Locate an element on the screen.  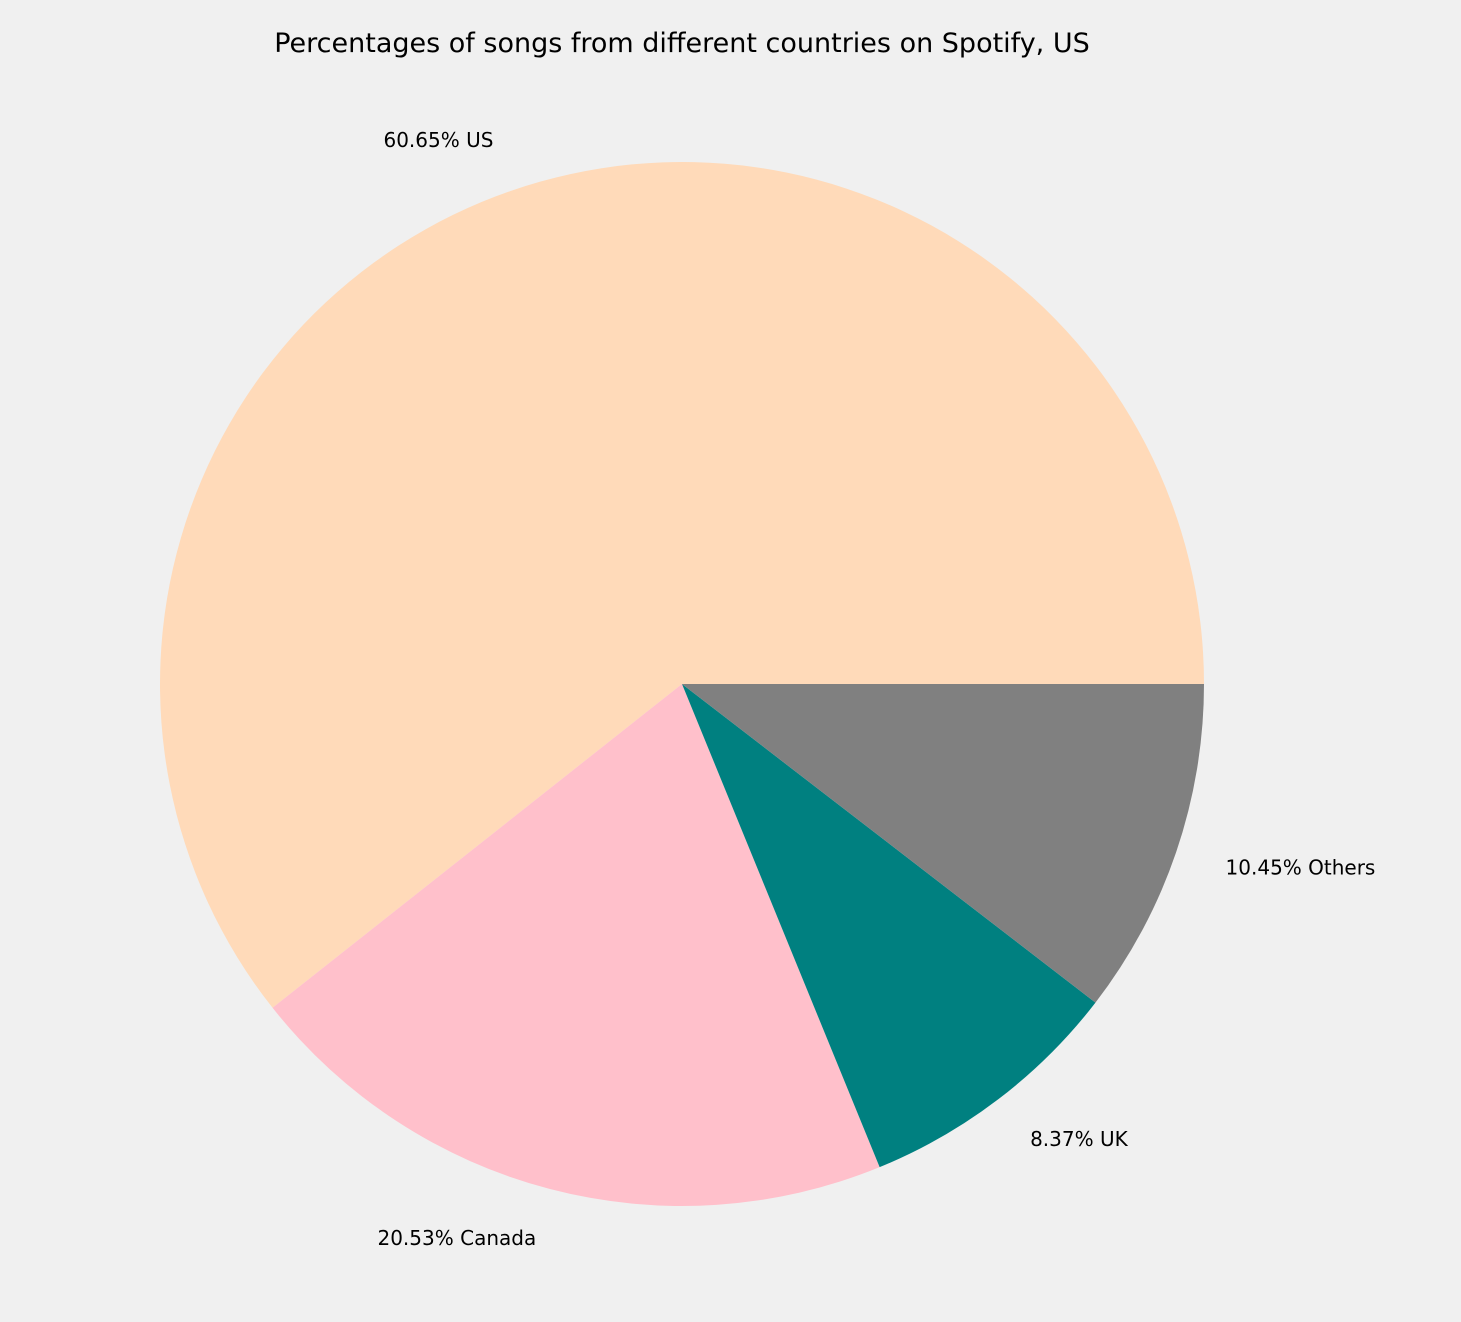
pie-slice-others is located at coordinates (943, 843).